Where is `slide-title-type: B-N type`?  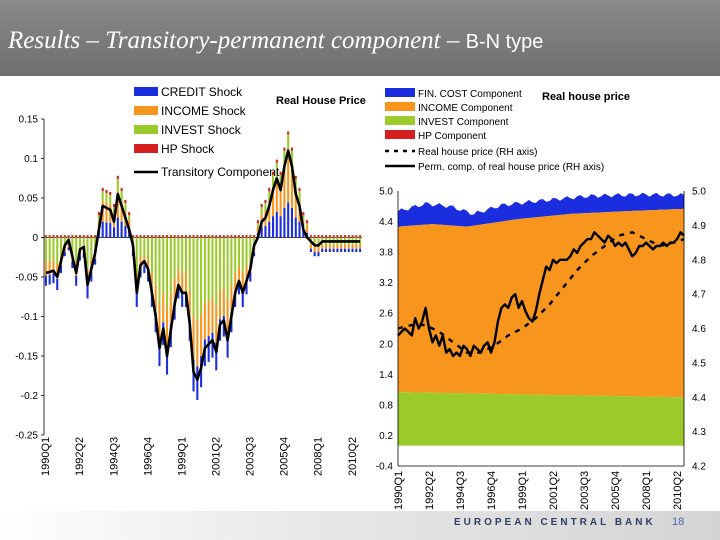 slide-title-type: B-N type is located at coordinates (504, 42).